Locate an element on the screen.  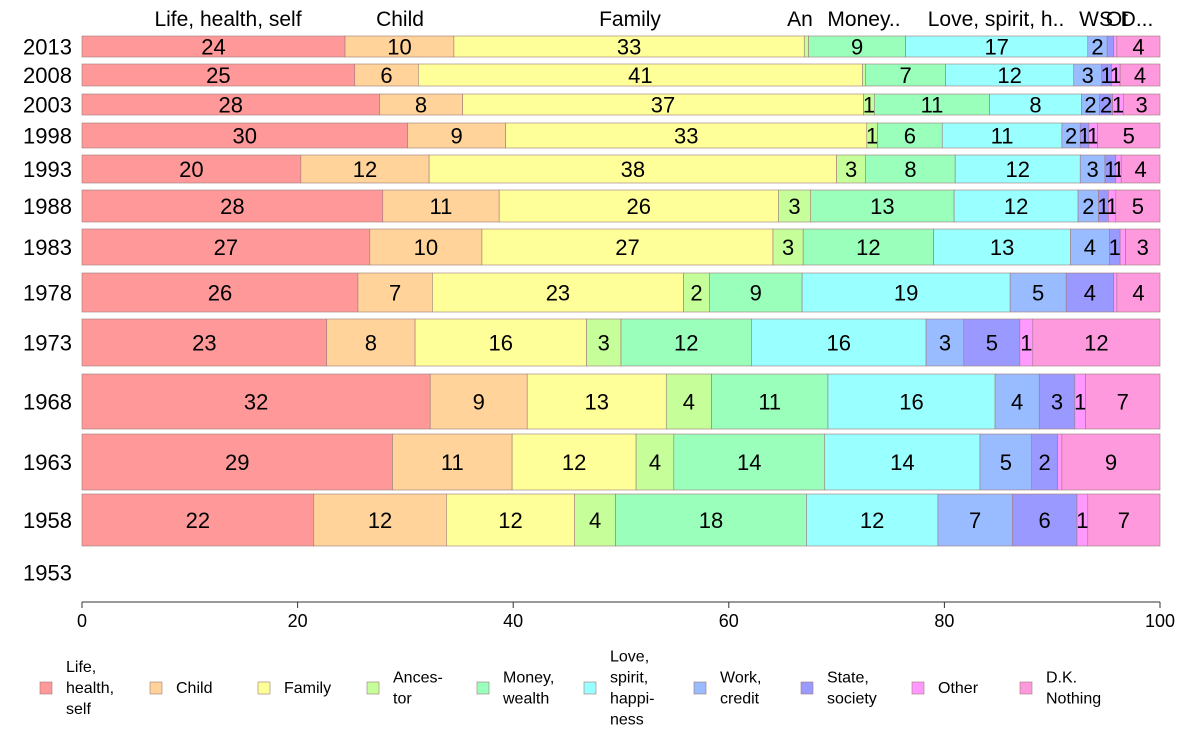
bar-segment-other is located at coordinates (1060, 462).